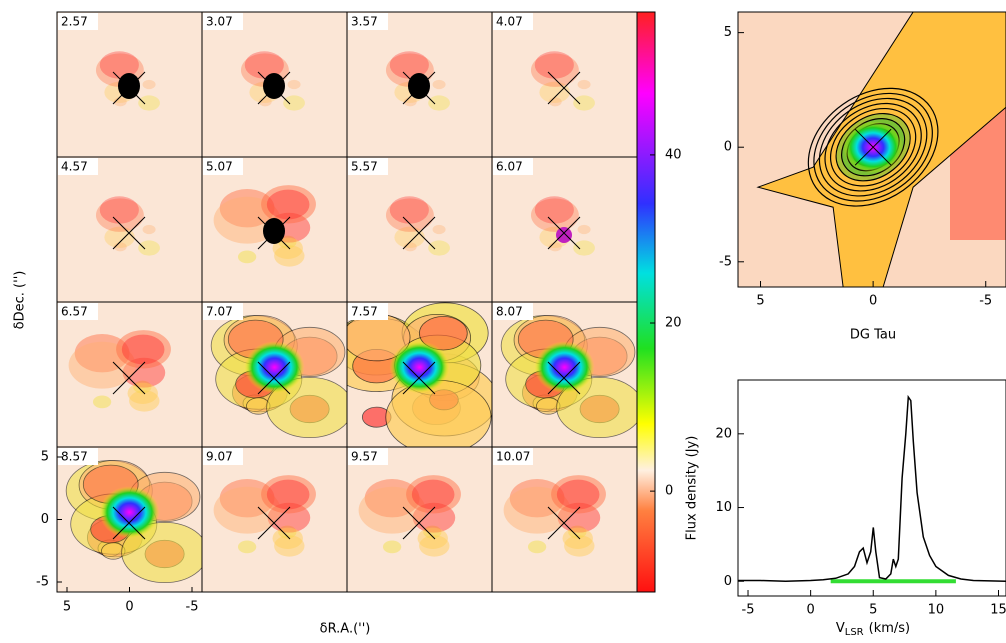 This screenshot has width=1006, height=643. Describe the element at coordinates (723, 507) in the screenshot. I see `y-tick-label: 10` at that location.